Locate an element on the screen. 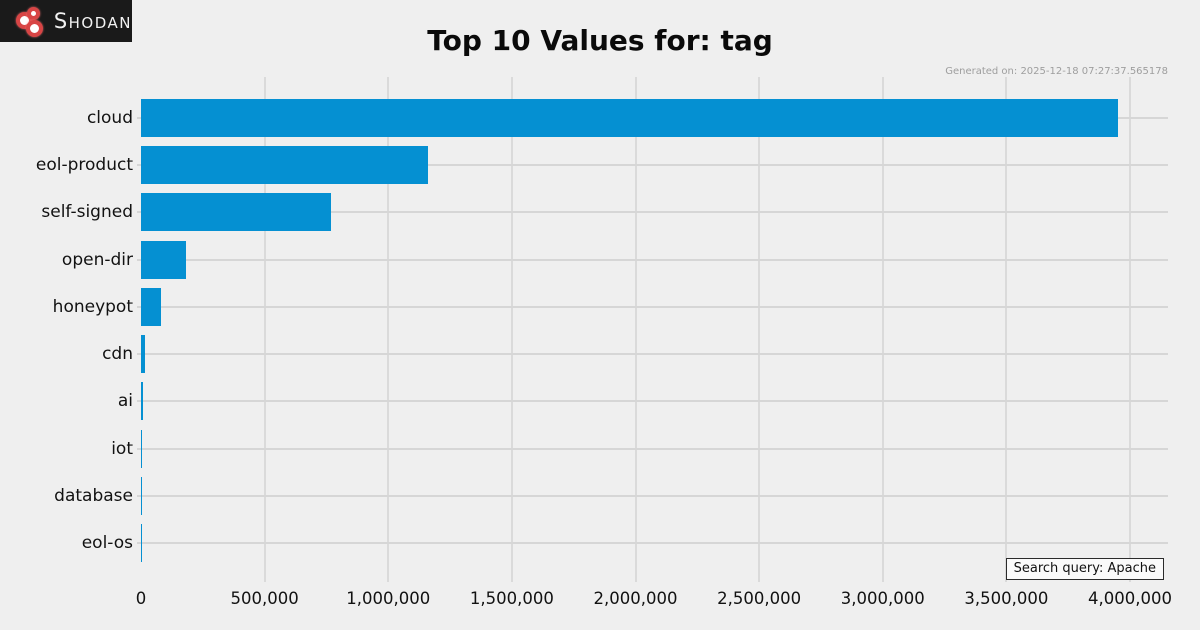 This screenshot has height=630, width=1200. category-label-database: database is located at coordinates (93, 495).